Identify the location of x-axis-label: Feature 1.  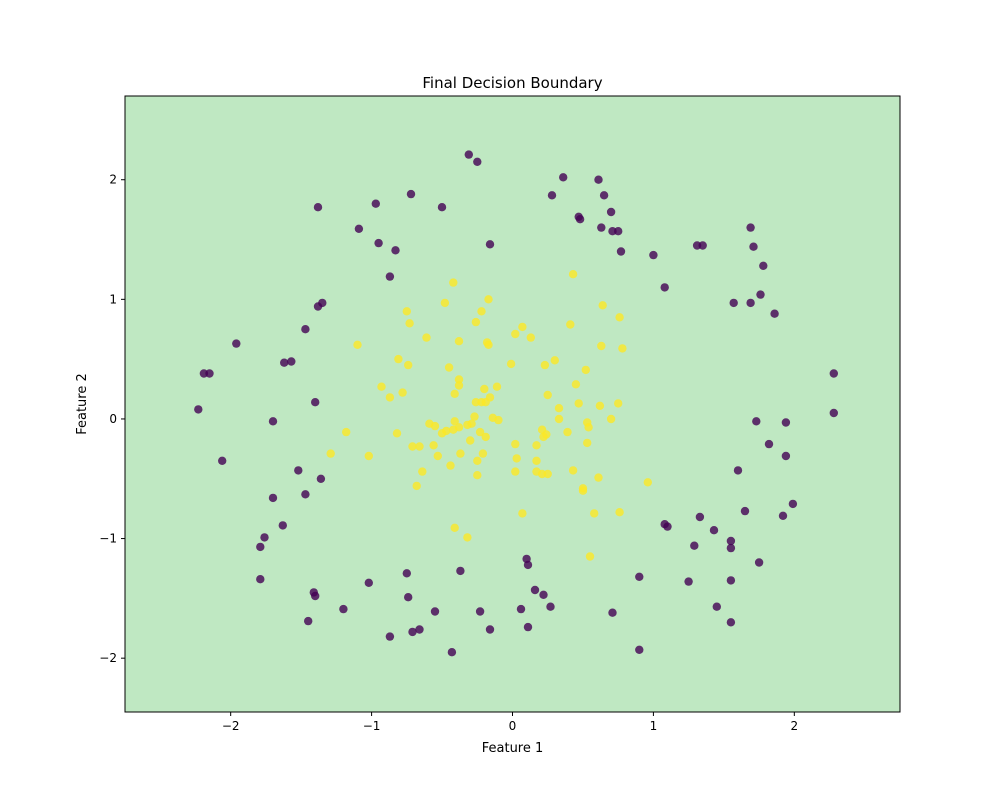
(513, 748).